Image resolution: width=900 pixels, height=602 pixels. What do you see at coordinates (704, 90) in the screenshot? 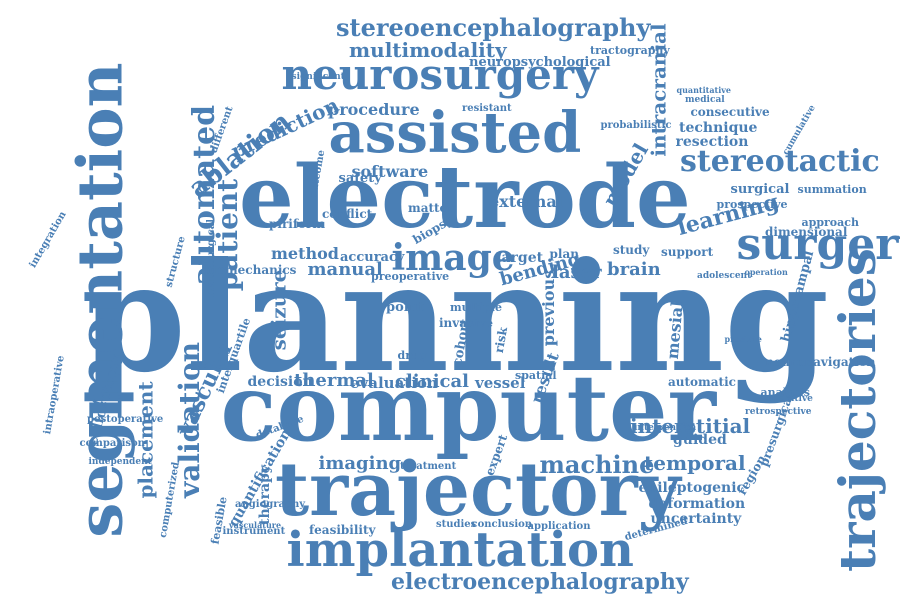
I see `word-quantitative: quantitative` at bounding box center [704, 90].